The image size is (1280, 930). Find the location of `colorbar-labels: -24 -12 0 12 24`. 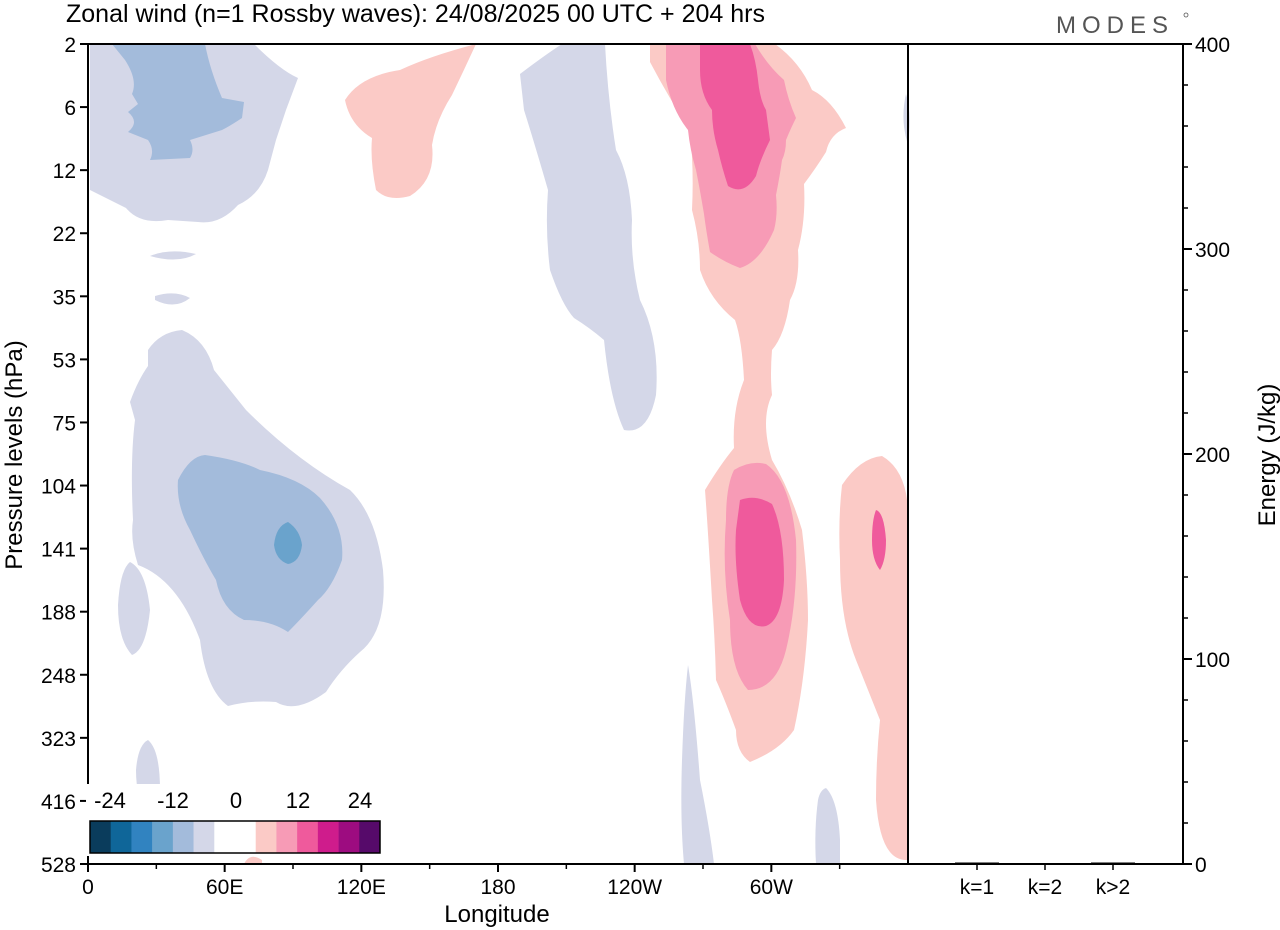

colorbar-labels: -24 -12 0 12 24 is located at coordinates (233, 800).